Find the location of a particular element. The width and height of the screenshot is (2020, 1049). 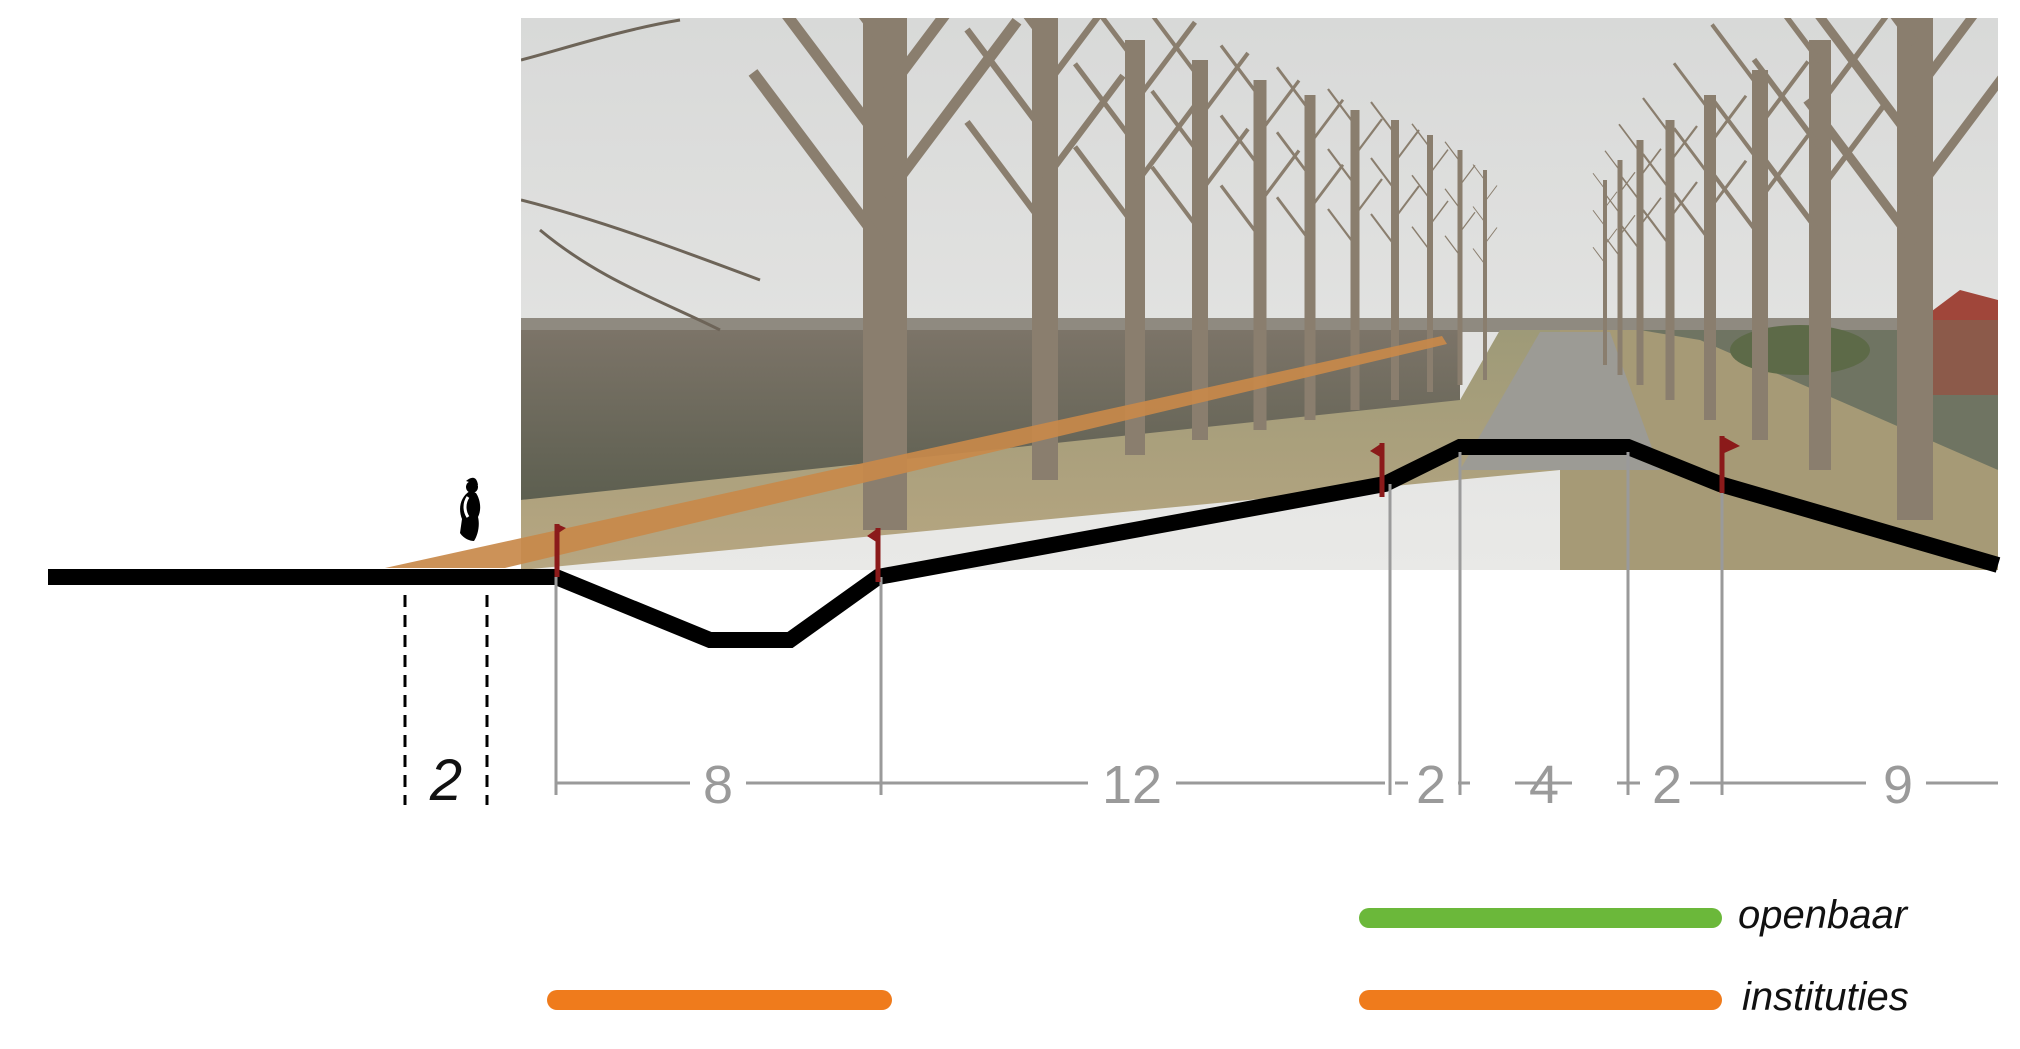

tree-row-right is located at coordinates (1795, 269).